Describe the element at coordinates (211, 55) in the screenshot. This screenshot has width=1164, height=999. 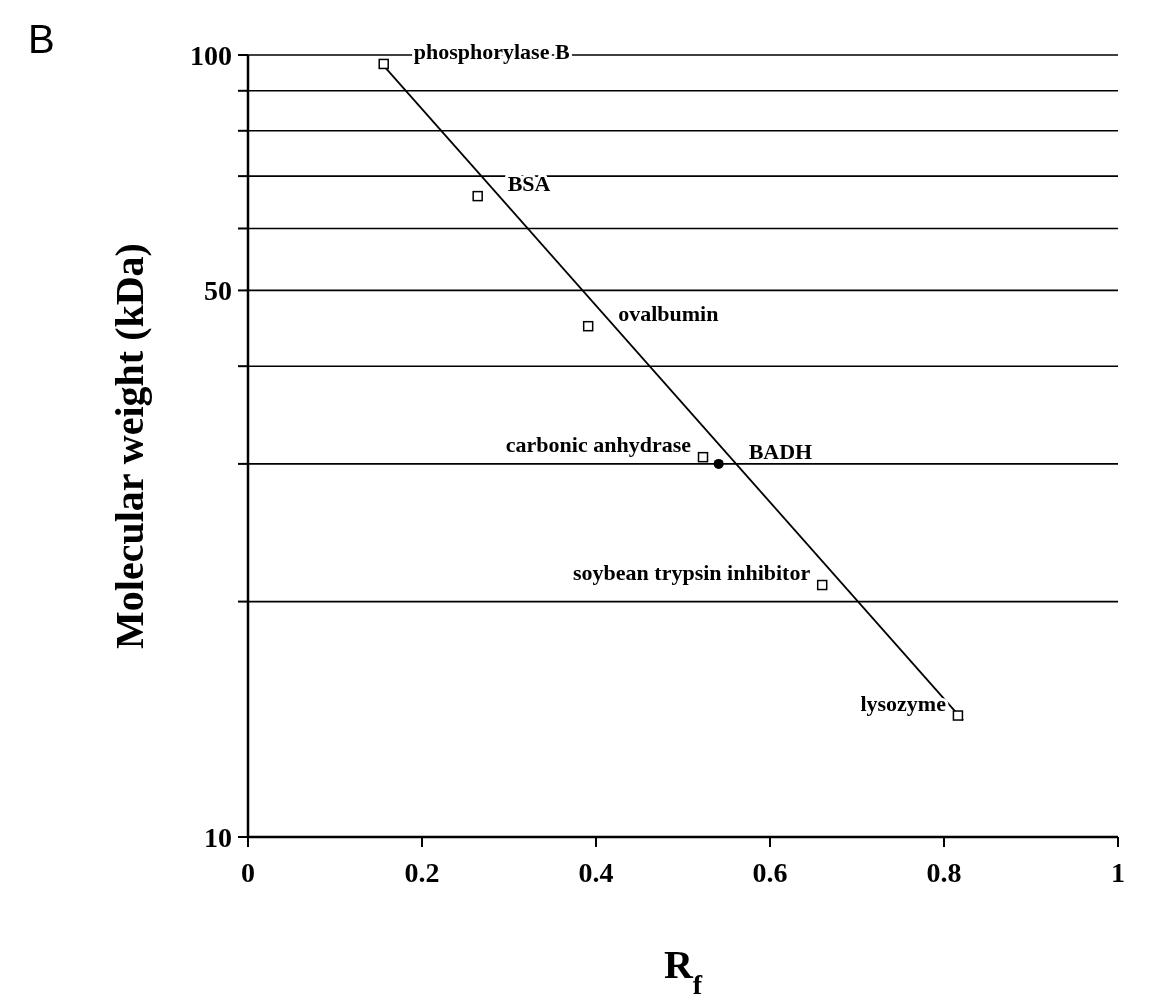
I see `y-tick-label: 100` at that location.